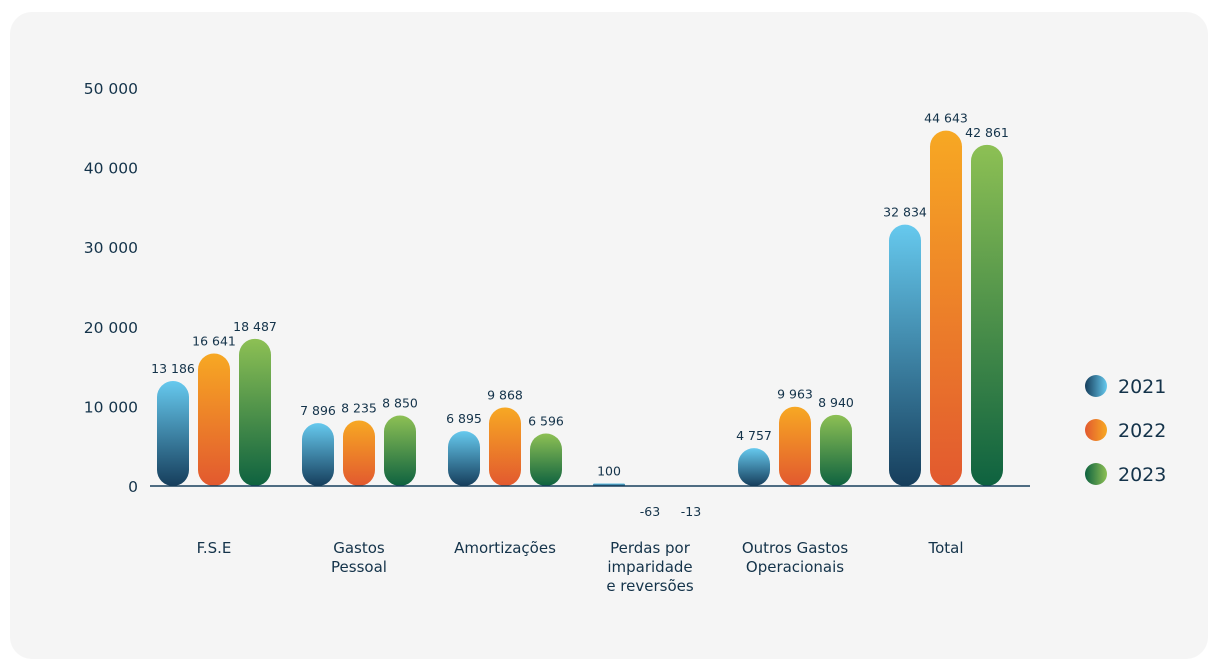  I want to click on y-tick-label: 0, so click(133, 487).